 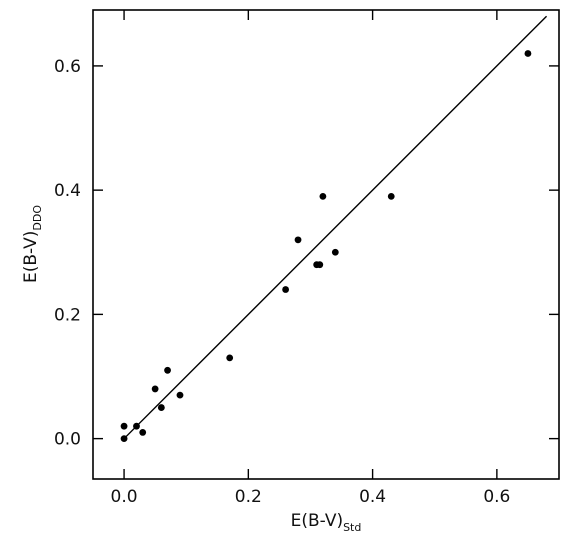 I want to click on y-tick-label: 0.6, so click(x=67, y=67).